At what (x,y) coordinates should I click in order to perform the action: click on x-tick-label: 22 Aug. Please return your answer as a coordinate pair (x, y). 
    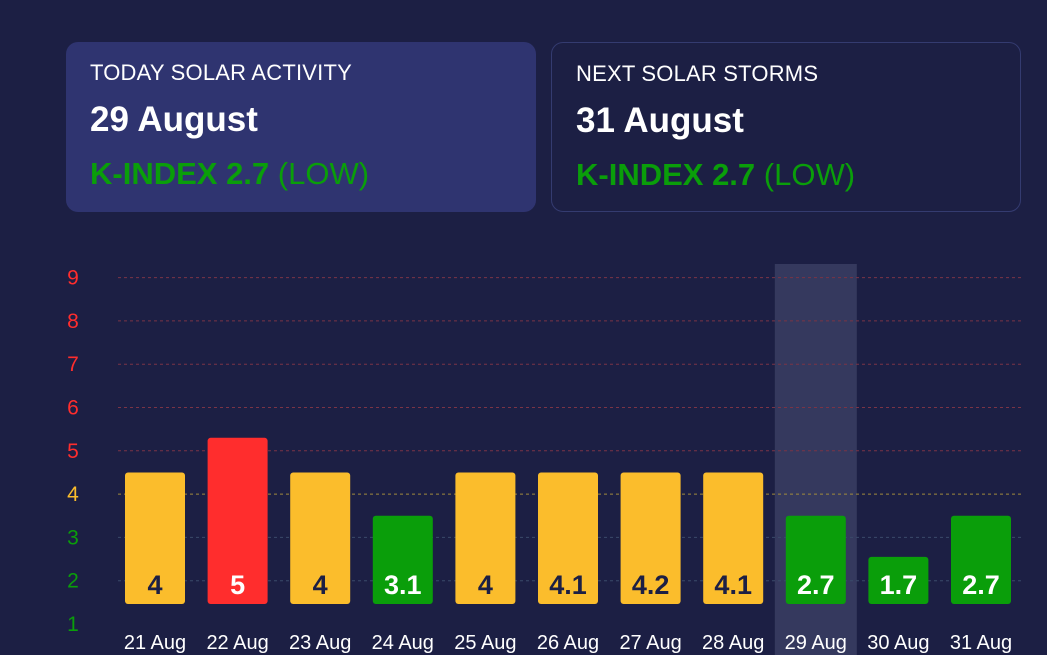
    Looking at the image, I should click on (237, 643).